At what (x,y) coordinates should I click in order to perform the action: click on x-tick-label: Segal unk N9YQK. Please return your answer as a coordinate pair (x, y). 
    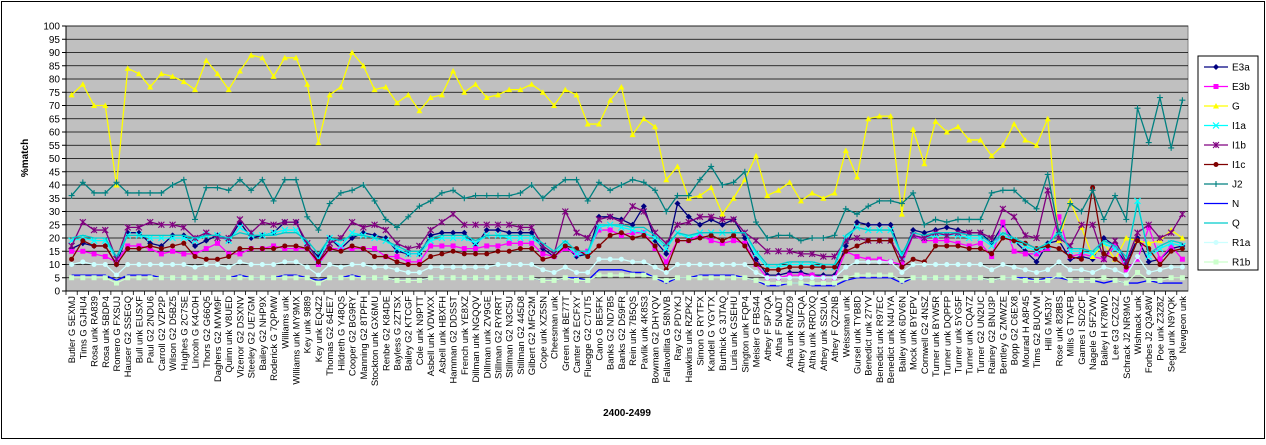
    Looking at the image, I should click on (1171, 333).